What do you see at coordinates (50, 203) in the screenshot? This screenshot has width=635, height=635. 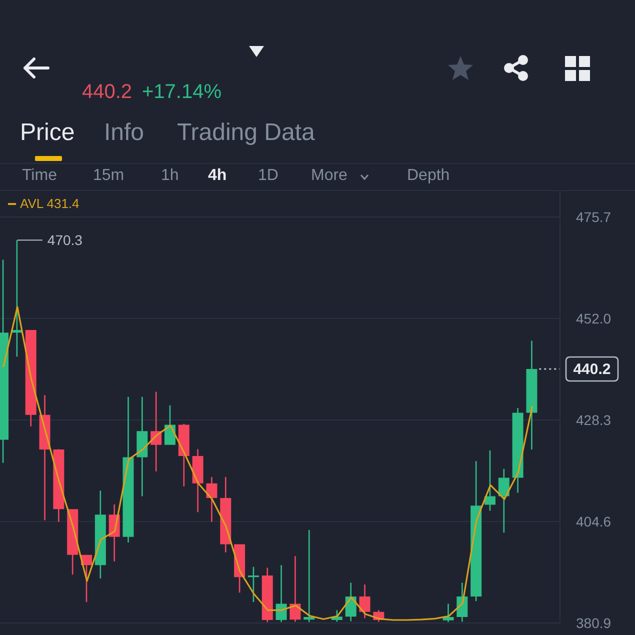 I see `legend-label: AVL 431.4` at bounding box center [50, 203].